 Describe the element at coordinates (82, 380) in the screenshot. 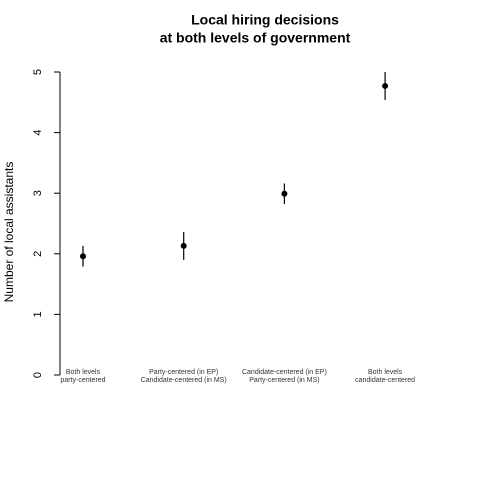

I see `x-tick-label: party-centered` at that location.